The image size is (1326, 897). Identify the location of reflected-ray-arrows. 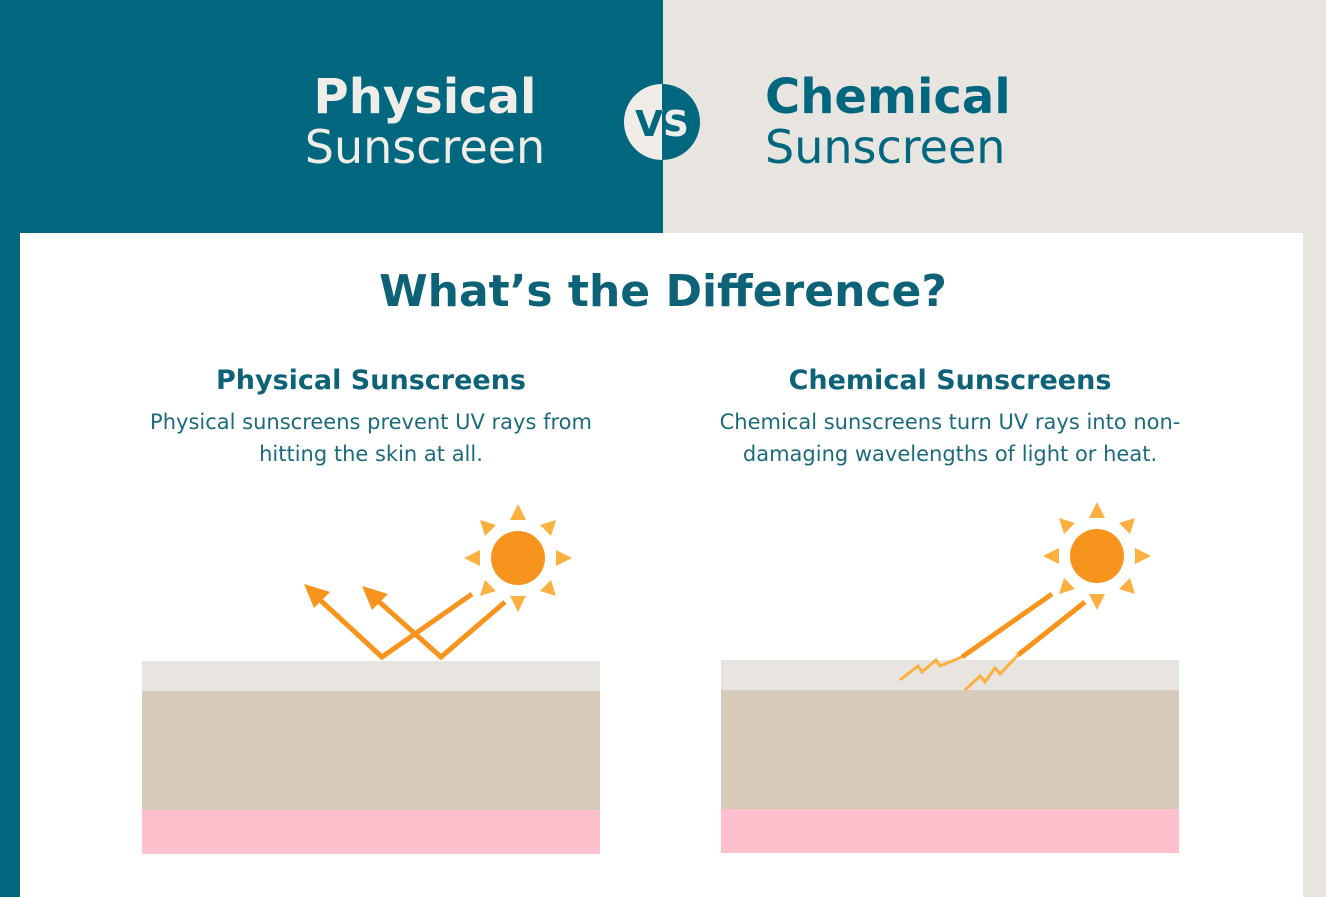
(411, 626).